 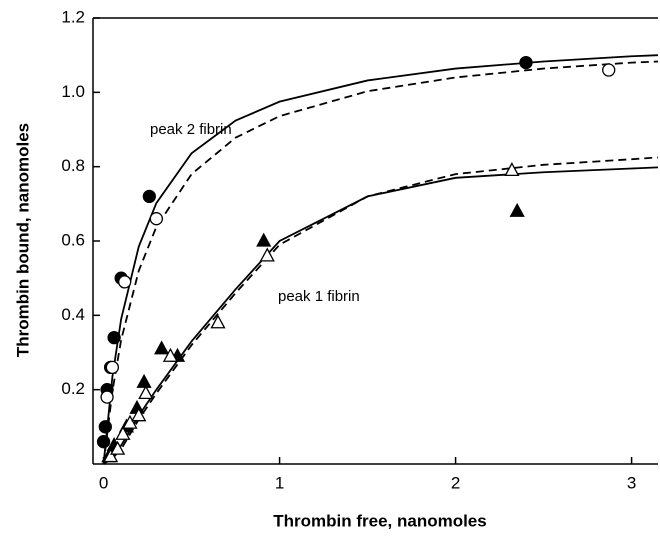 What do you see at coordinates (103, 482) in the screenshot?
I see `x-tick-label: 0` at bounding box center [103, 482].